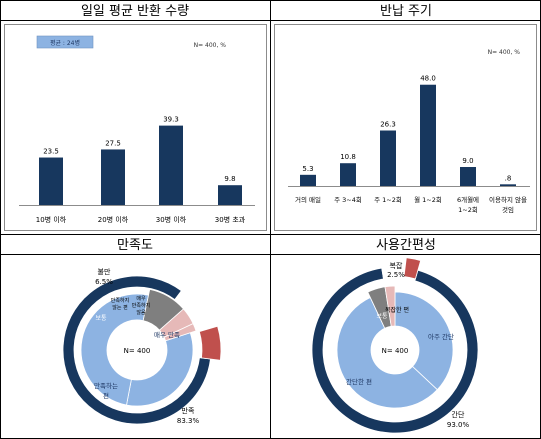 The width and height of the screenshot is (541, 439). I want to click on chart1-sample-note: N= 400, %, so click(210, 45).